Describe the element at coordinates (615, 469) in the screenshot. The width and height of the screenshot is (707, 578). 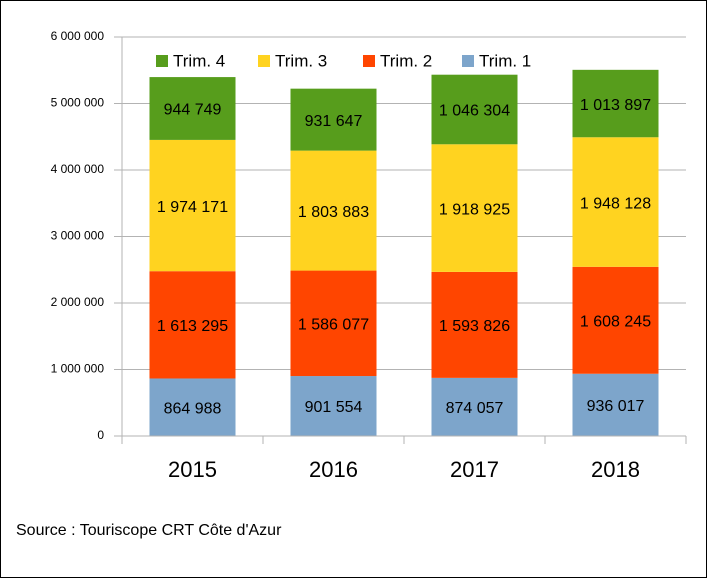
I see `x-tick-label: 2018` at that location.